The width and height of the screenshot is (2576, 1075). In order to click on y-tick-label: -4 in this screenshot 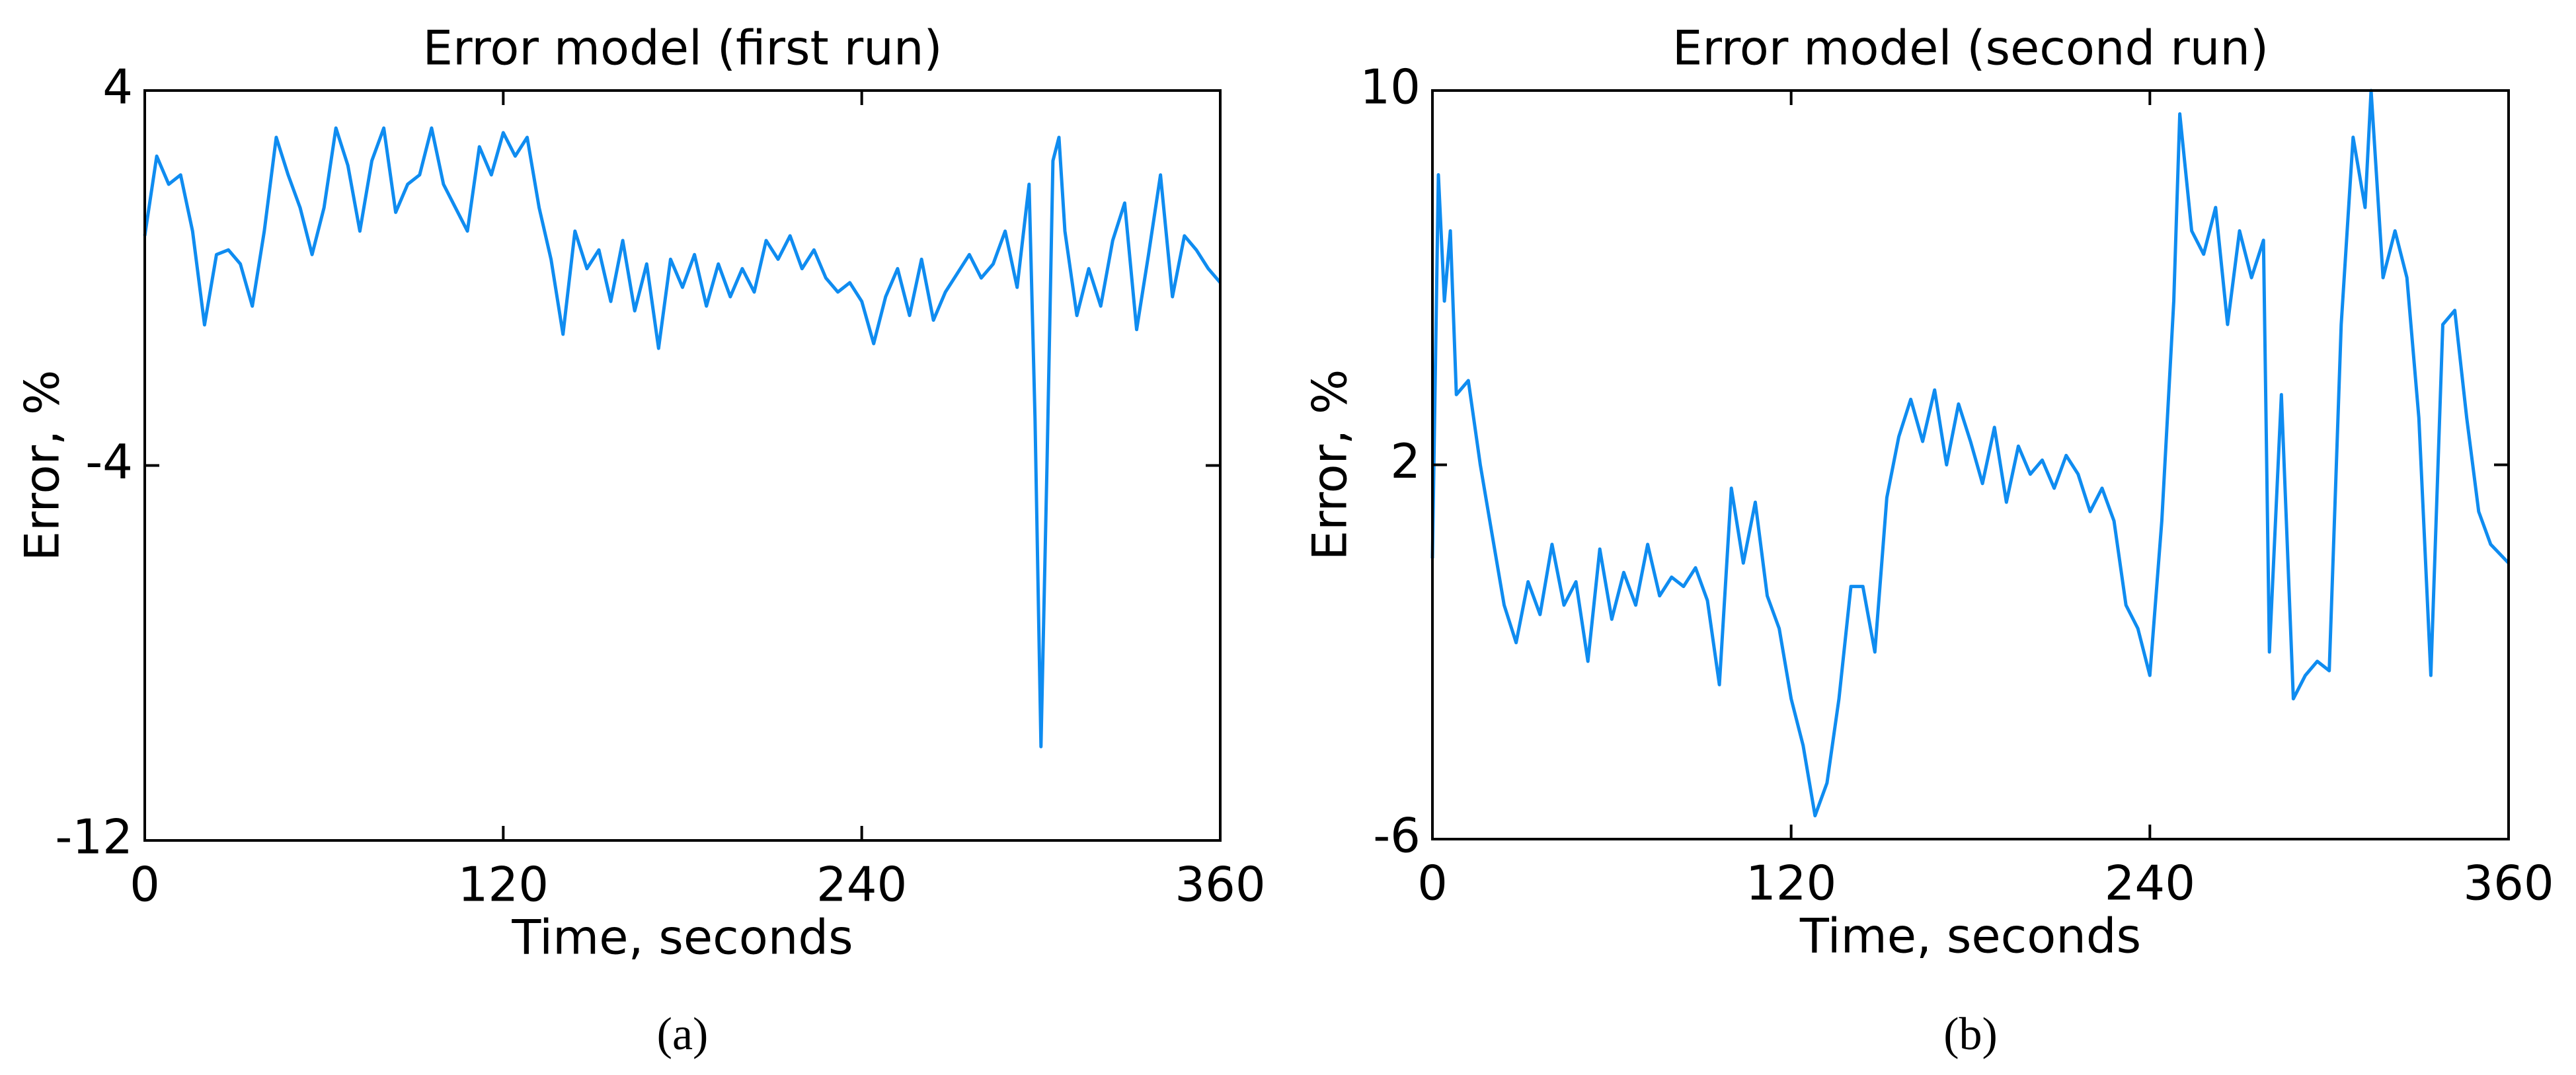, I will do `click(109, 462)`.